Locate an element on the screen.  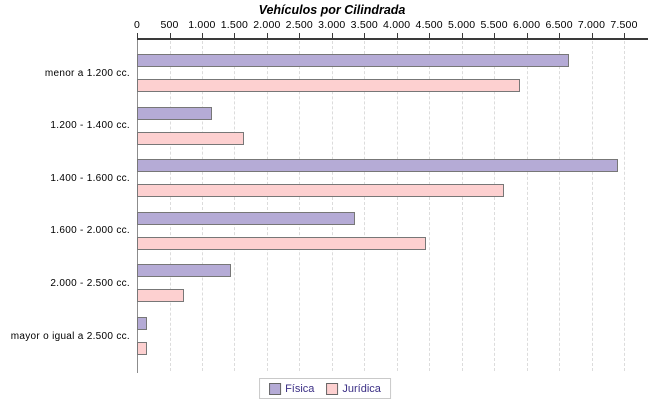
legend: Física Jurídica is located at coordinates (325, 388).